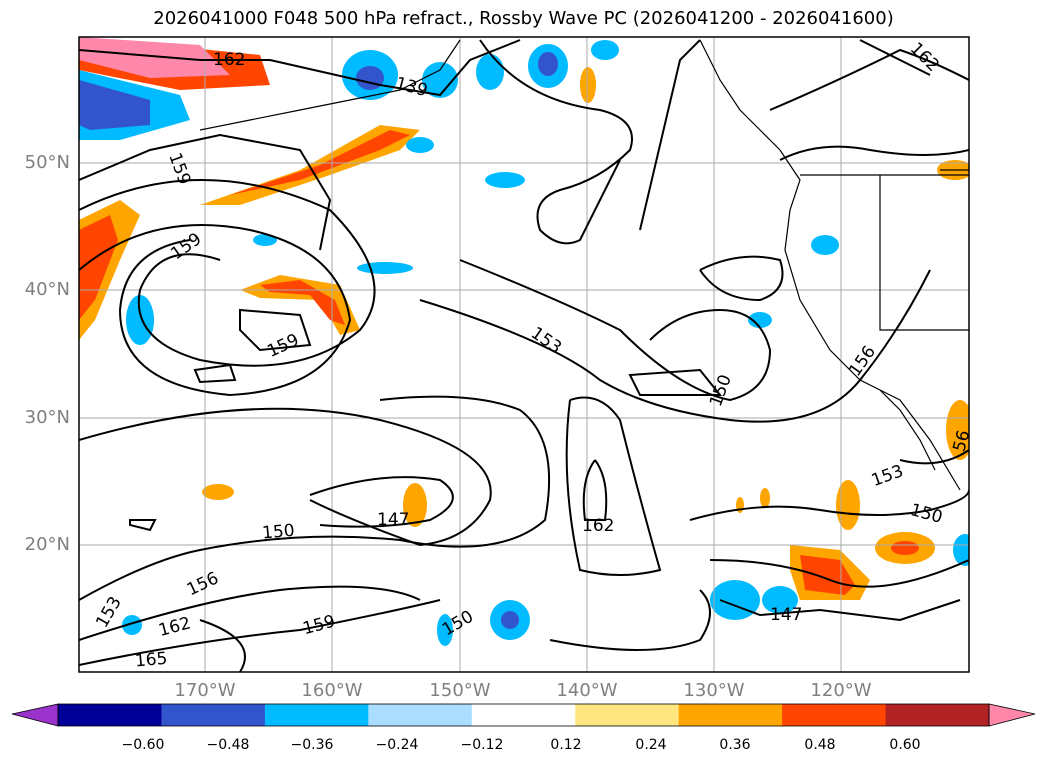  What do you see at coordinates (651, 745) in the screenshot?
I see `colorbar-tick-label: 0.24` at bounding box center [651, 745].